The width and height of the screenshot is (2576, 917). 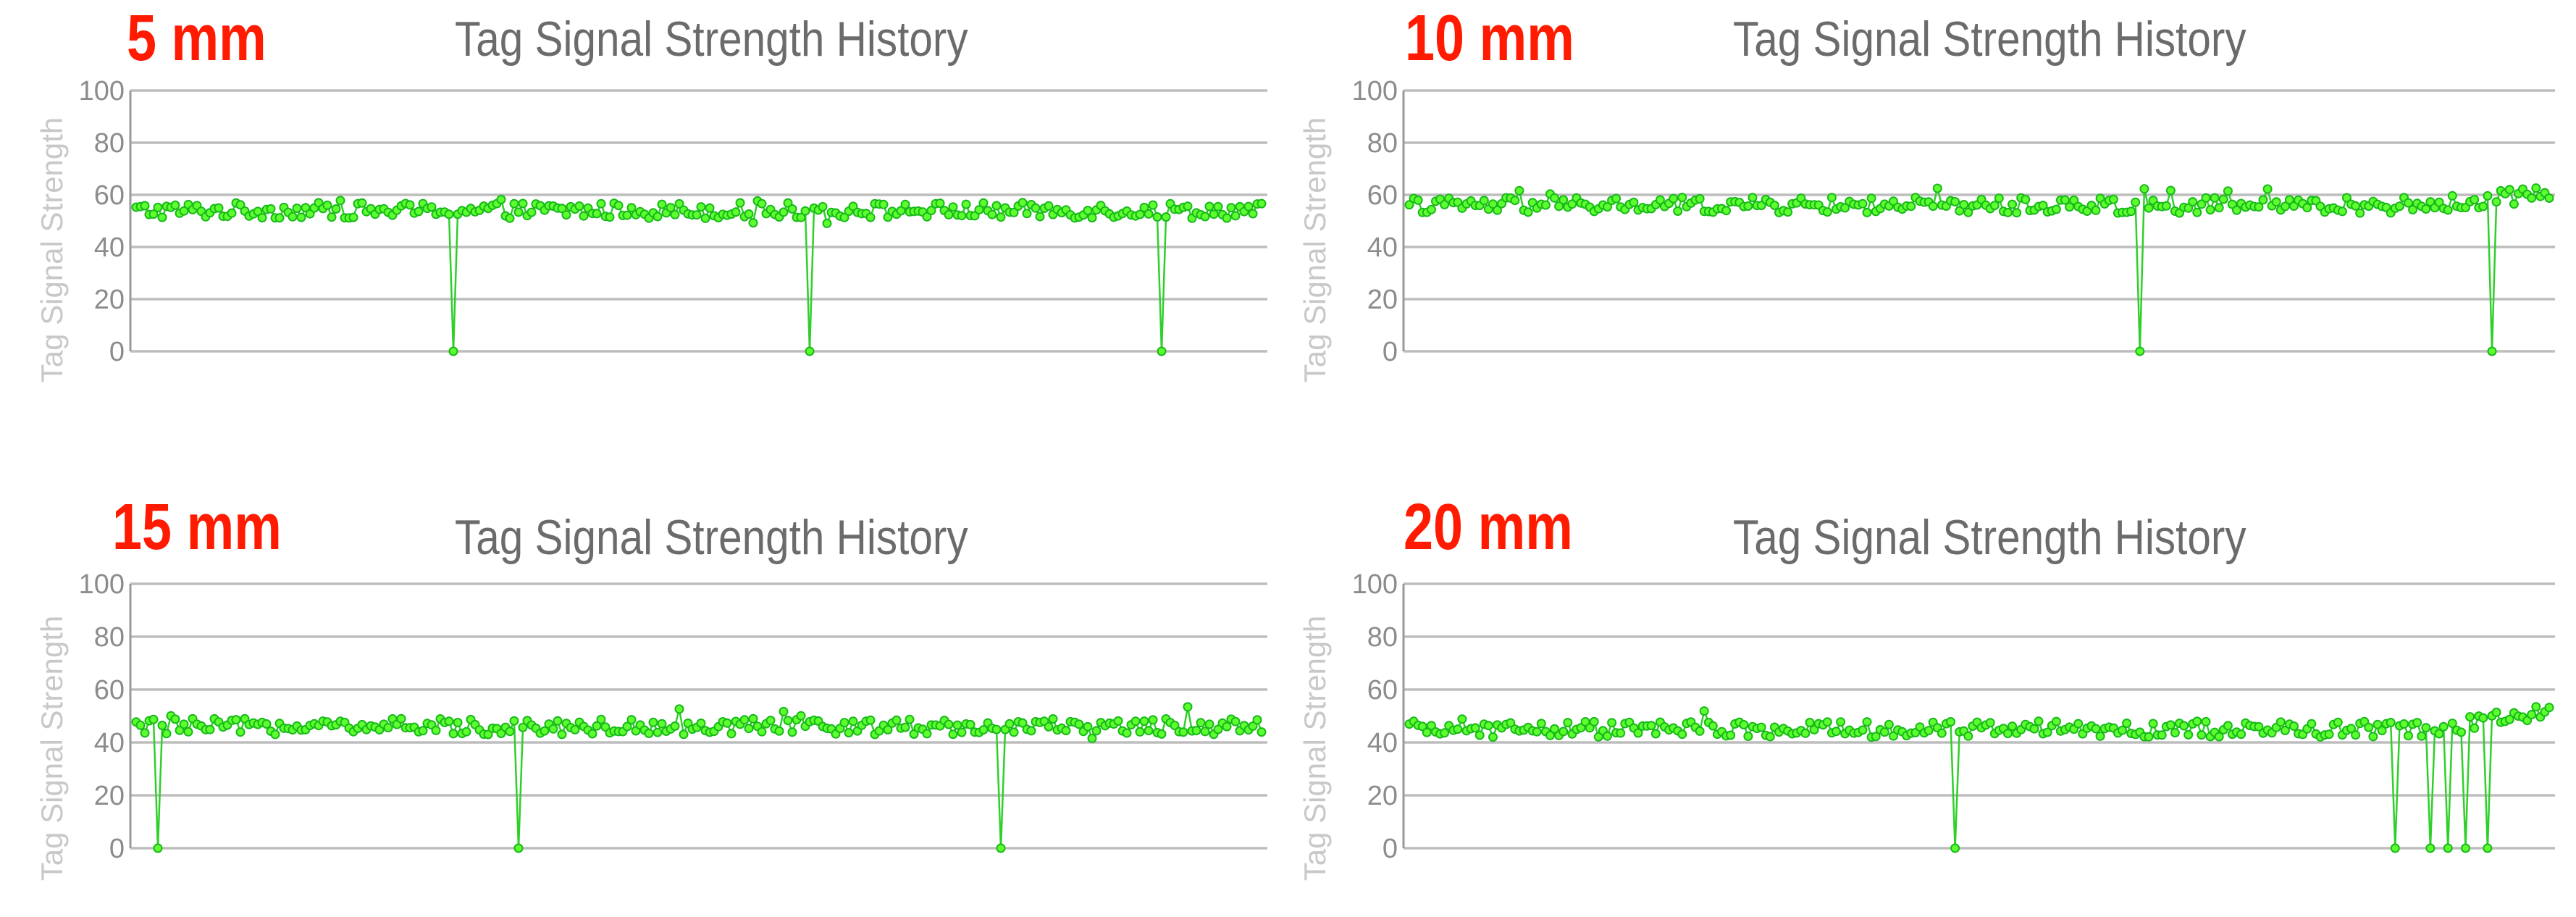 What do you see at coordinates (197, 38) in the screenshot?
I see `panel-label: 5 mm` at bounding box center [197, 38].